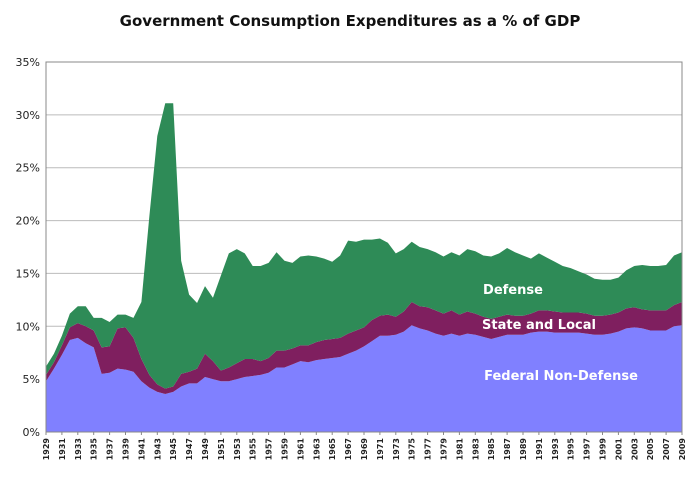 This screenshot has width=700, height=479. Describe the element at coordinates (28, 168) in the screenshot. I see `y-tick-label: 25%` at that location.